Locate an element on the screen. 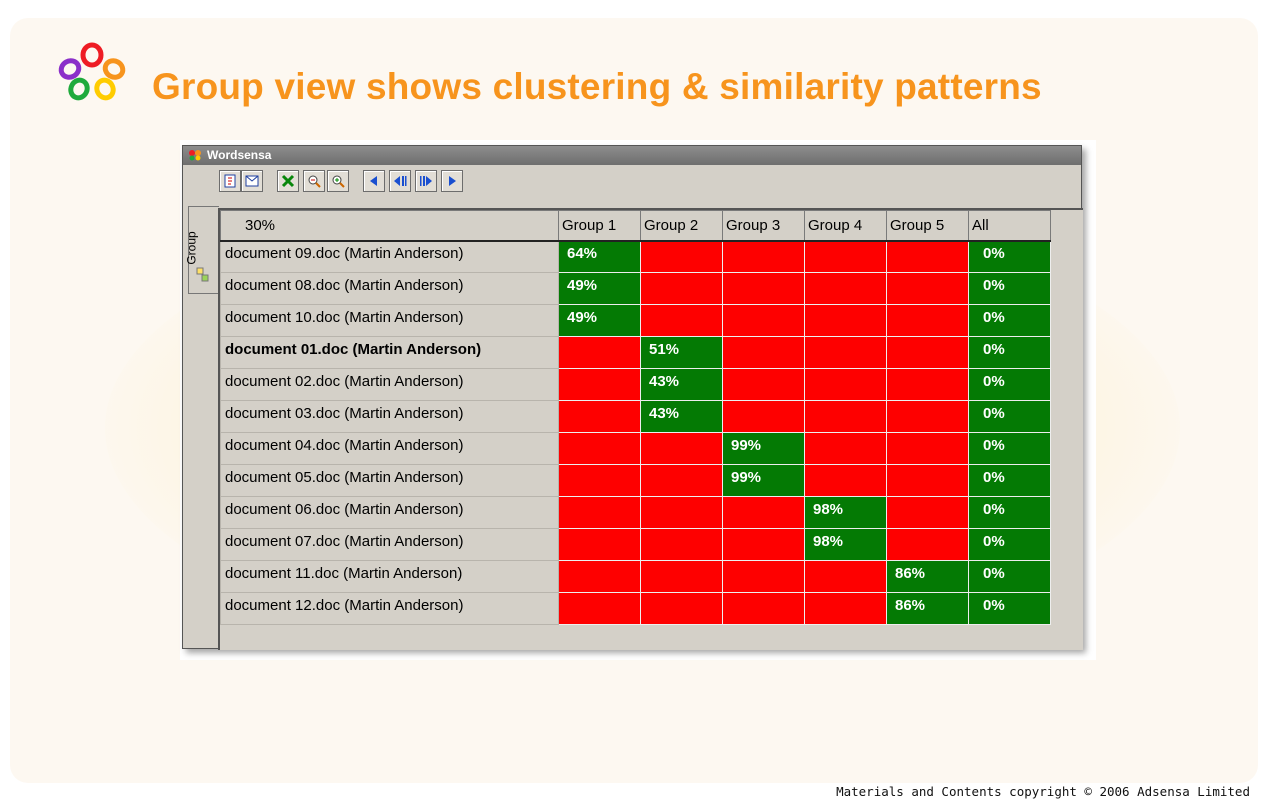  document-name: document 05.doc (Martin Anderson) is located at coordinates (389, 480).